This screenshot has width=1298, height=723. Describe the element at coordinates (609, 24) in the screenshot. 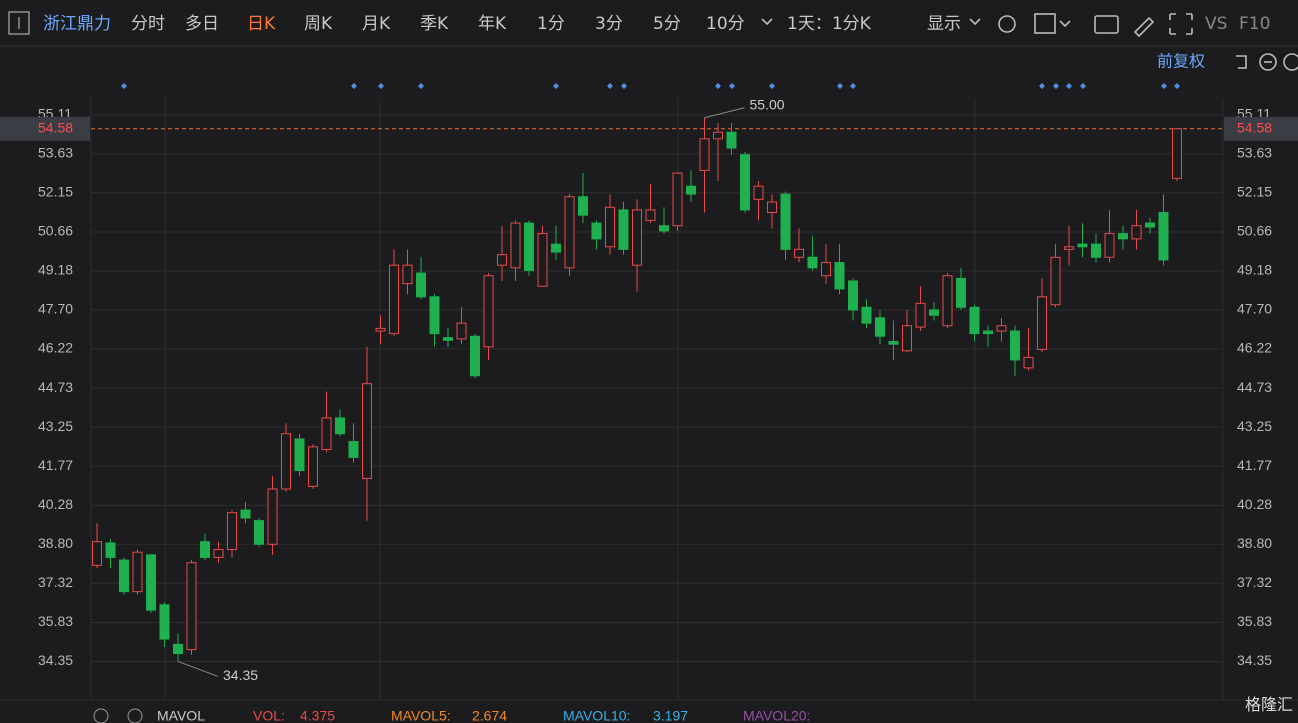

I see `period-tab: 3分` at that location.